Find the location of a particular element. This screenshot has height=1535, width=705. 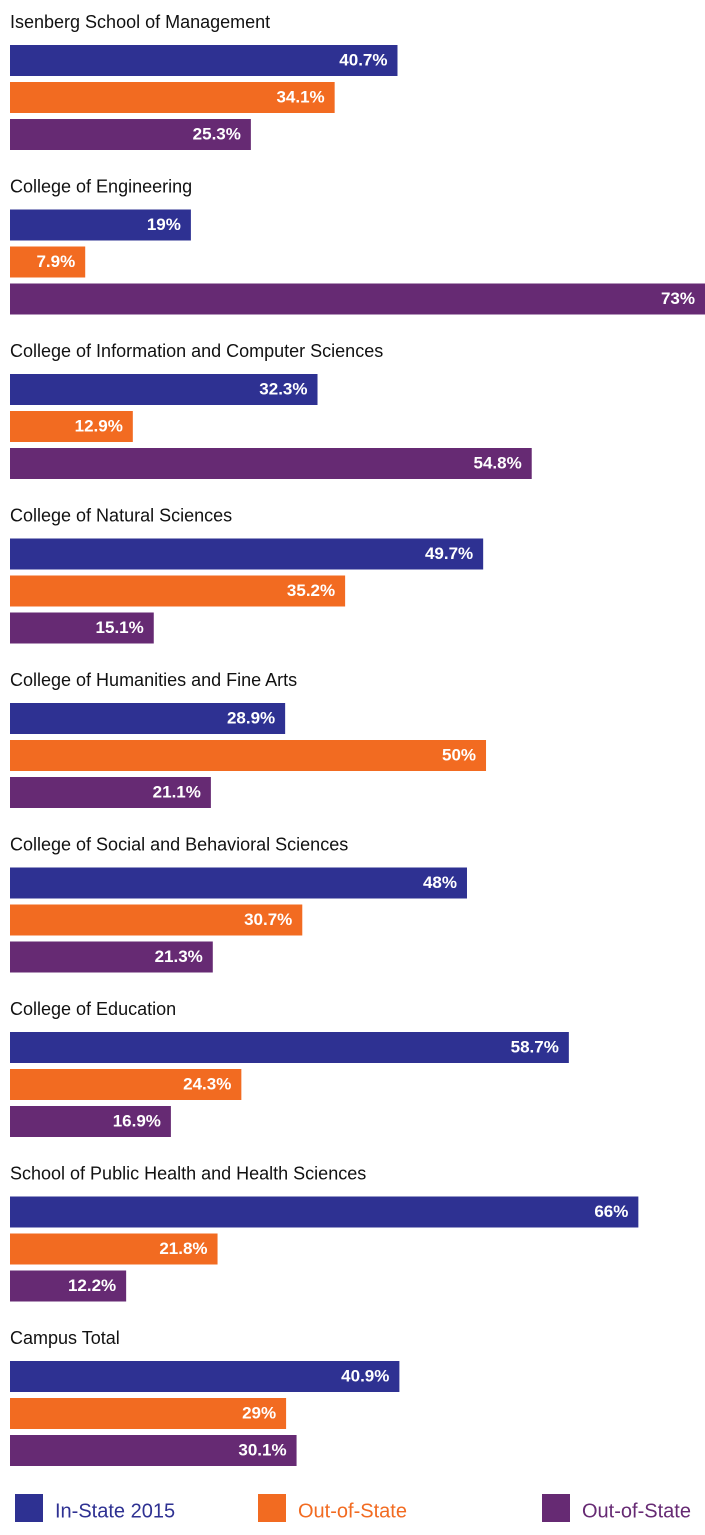

value-label: 40.9% is located at coordinates (365, 1375).